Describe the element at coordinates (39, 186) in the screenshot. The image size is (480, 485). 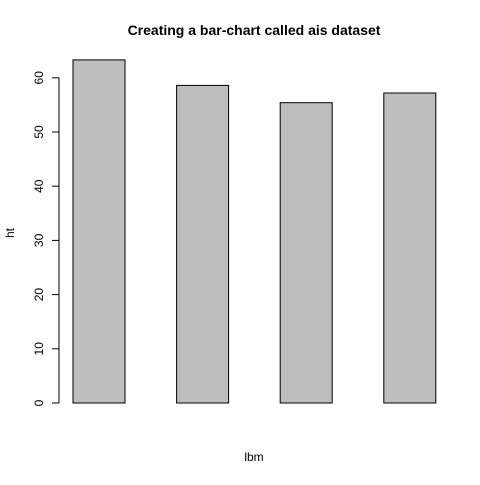
I see `y-tick-label-40: 40` at that location.